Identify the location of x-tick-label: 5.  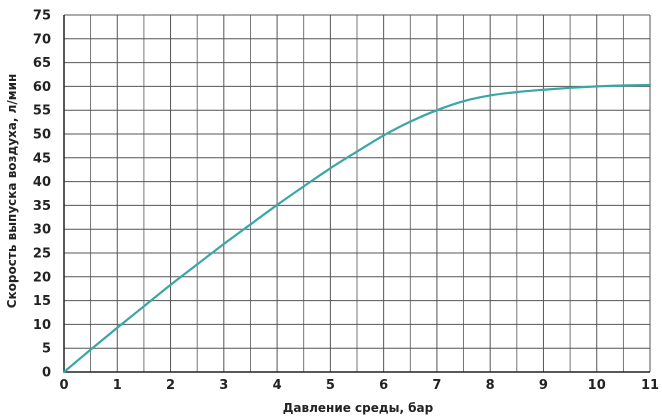
(330, 385).